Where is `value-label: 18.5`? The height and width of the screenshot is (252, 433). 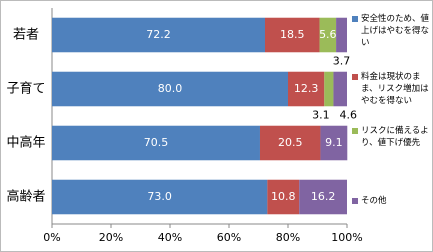 value-label: 18.5 is located at coordinates (292, 34).